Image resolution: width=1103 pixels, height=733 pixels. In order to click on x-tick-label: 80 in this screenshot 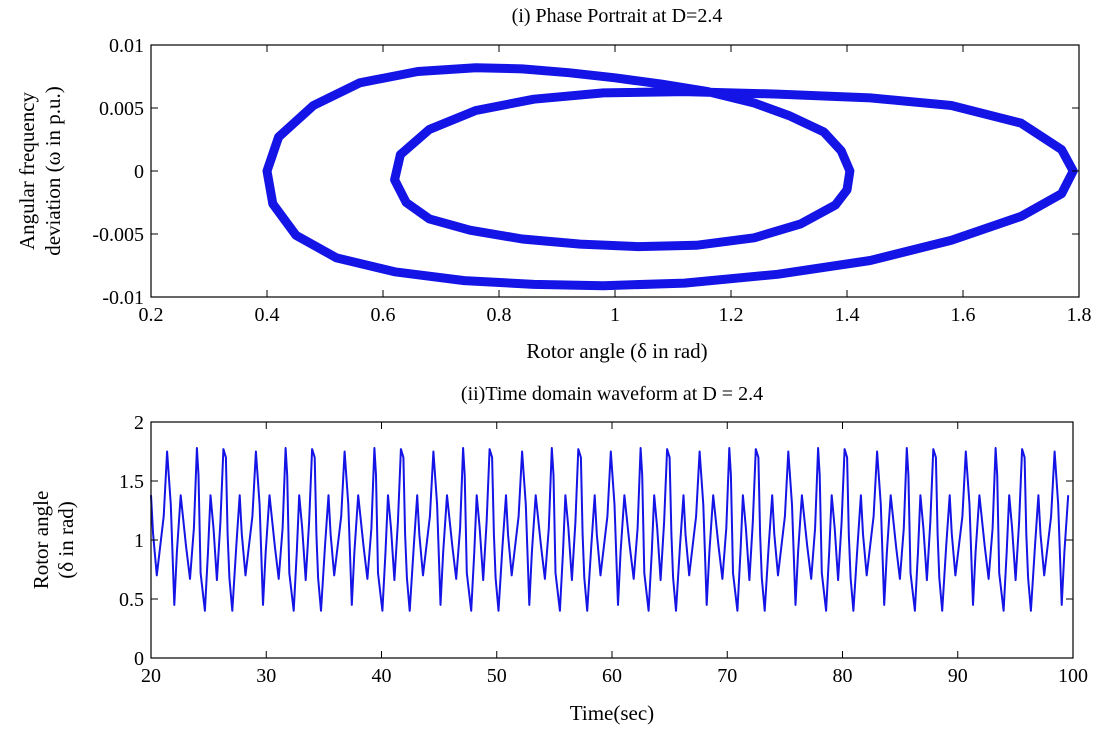, I will do `click(843, 676)`.